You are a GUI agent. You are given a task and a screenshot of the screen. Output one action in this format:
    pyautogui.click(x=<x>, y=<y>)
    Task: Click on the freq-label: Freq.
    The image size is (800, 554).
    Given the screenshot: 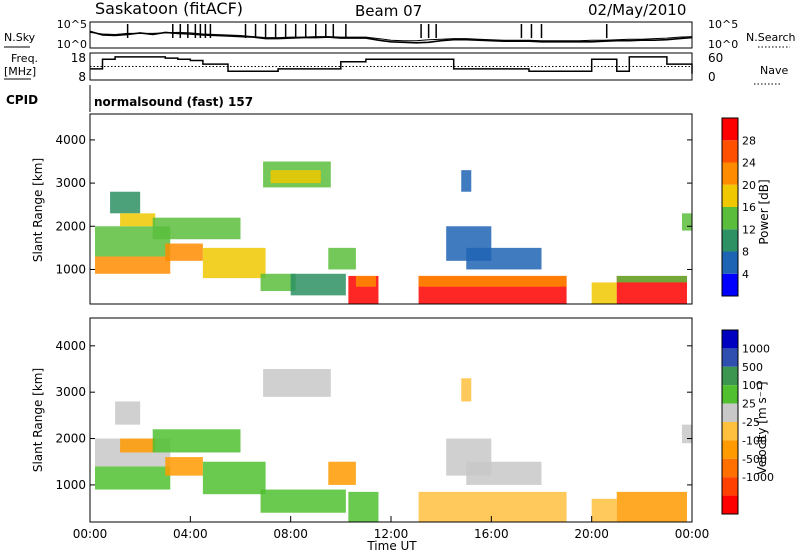 What is the action you would take?
    pyautogui.click(x=24, y=58)
    